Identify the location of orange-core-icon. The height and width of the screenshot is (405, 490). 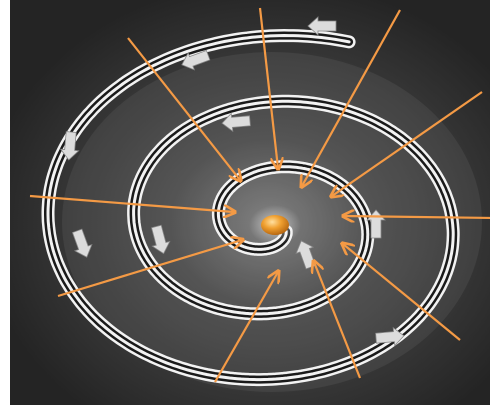
(275, 225).